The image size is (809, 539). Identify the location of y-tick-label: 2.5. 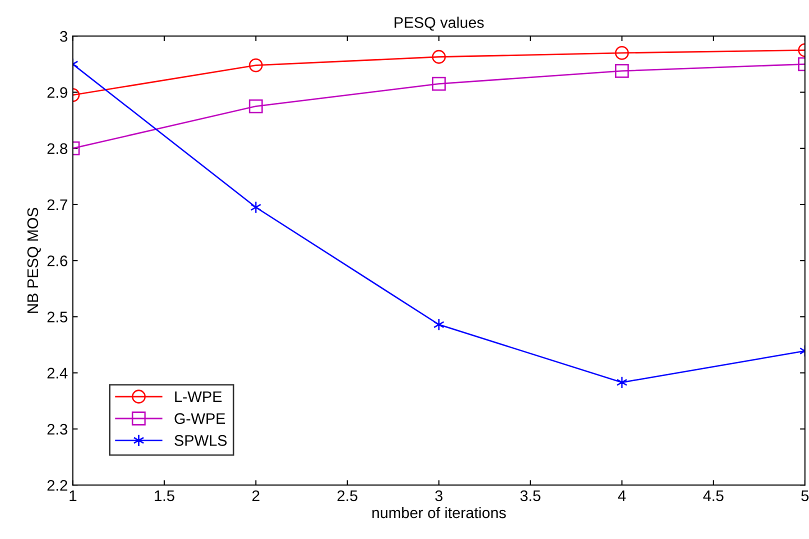
(57, 317).